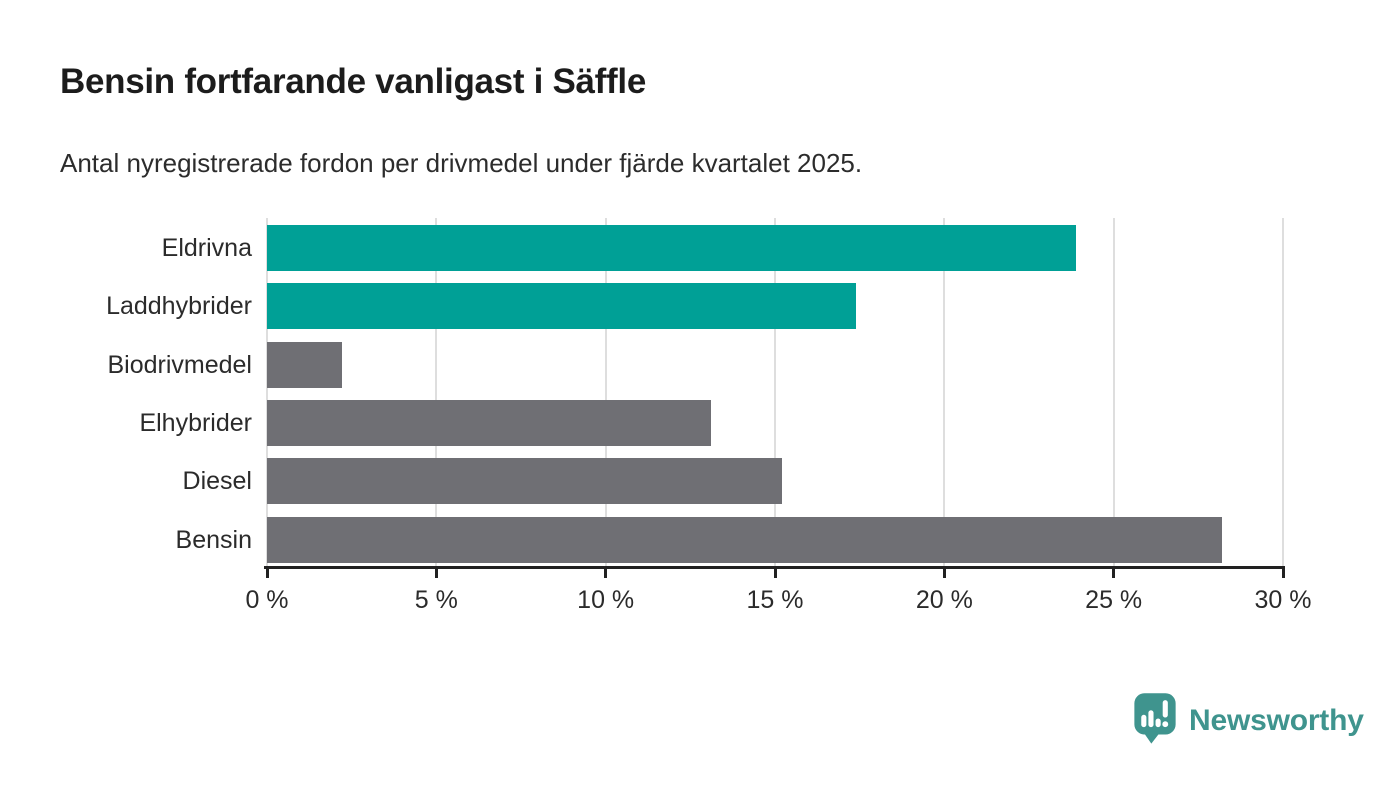 This screenshot has width=1400, height=793. I want to click on bar-diesel, so click(524, 481).